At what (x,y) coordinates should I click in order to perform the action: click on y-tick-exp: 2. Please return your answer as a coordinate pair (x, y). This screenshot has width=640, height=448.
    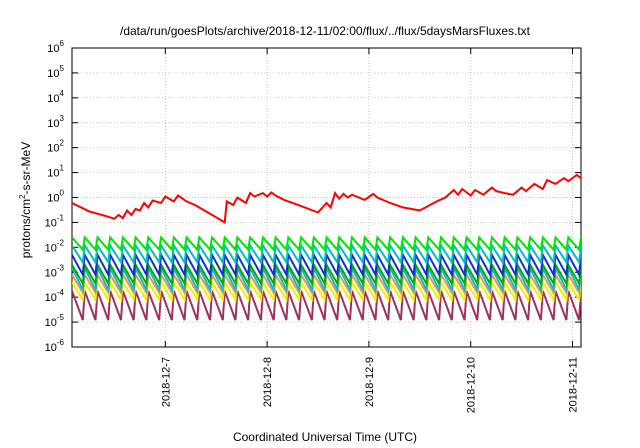
    Looking at the image, I should click on (62, 143).